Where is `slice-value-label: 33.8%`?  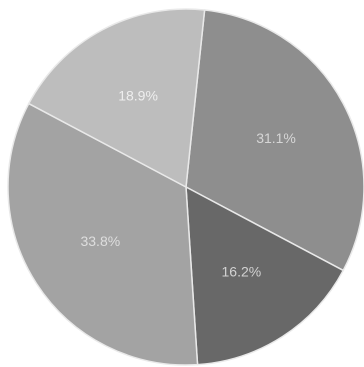
slice-value-label: 33.8% is located at coordinates (100, 241).